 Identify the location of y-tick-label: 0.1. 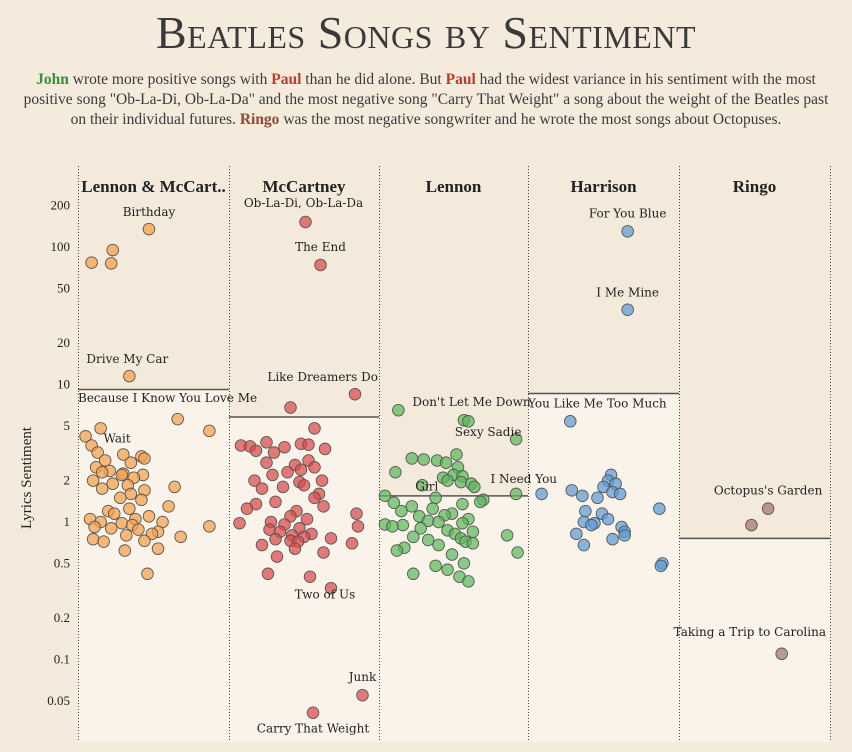
(62, 659).